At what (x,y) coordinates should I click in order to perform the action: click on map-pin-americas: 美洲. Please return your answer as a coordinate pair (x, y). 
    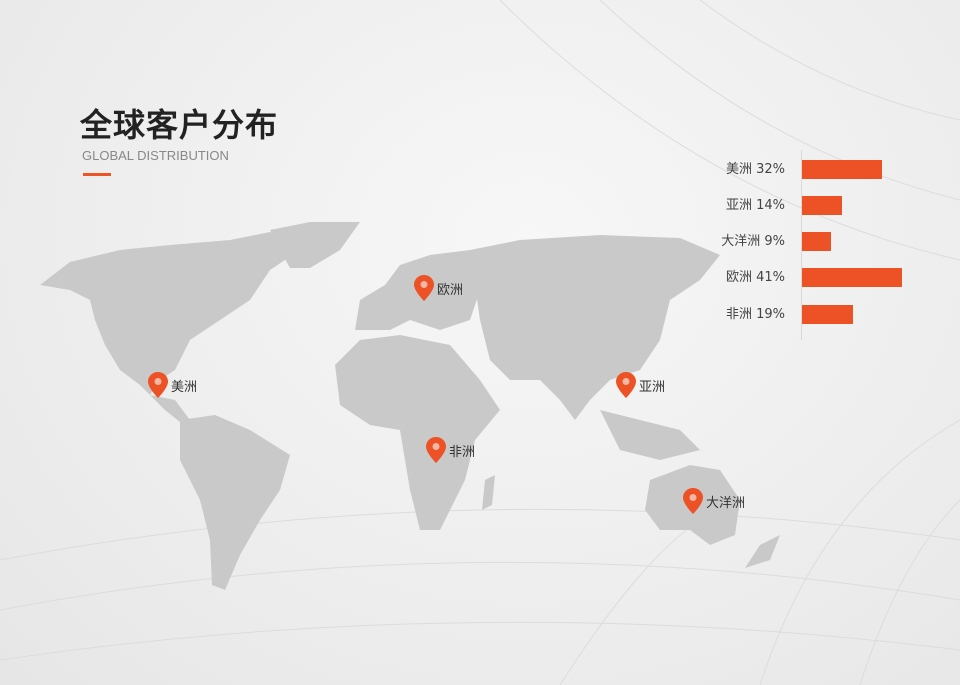
    Looking at the image, I should click on (172, 385).